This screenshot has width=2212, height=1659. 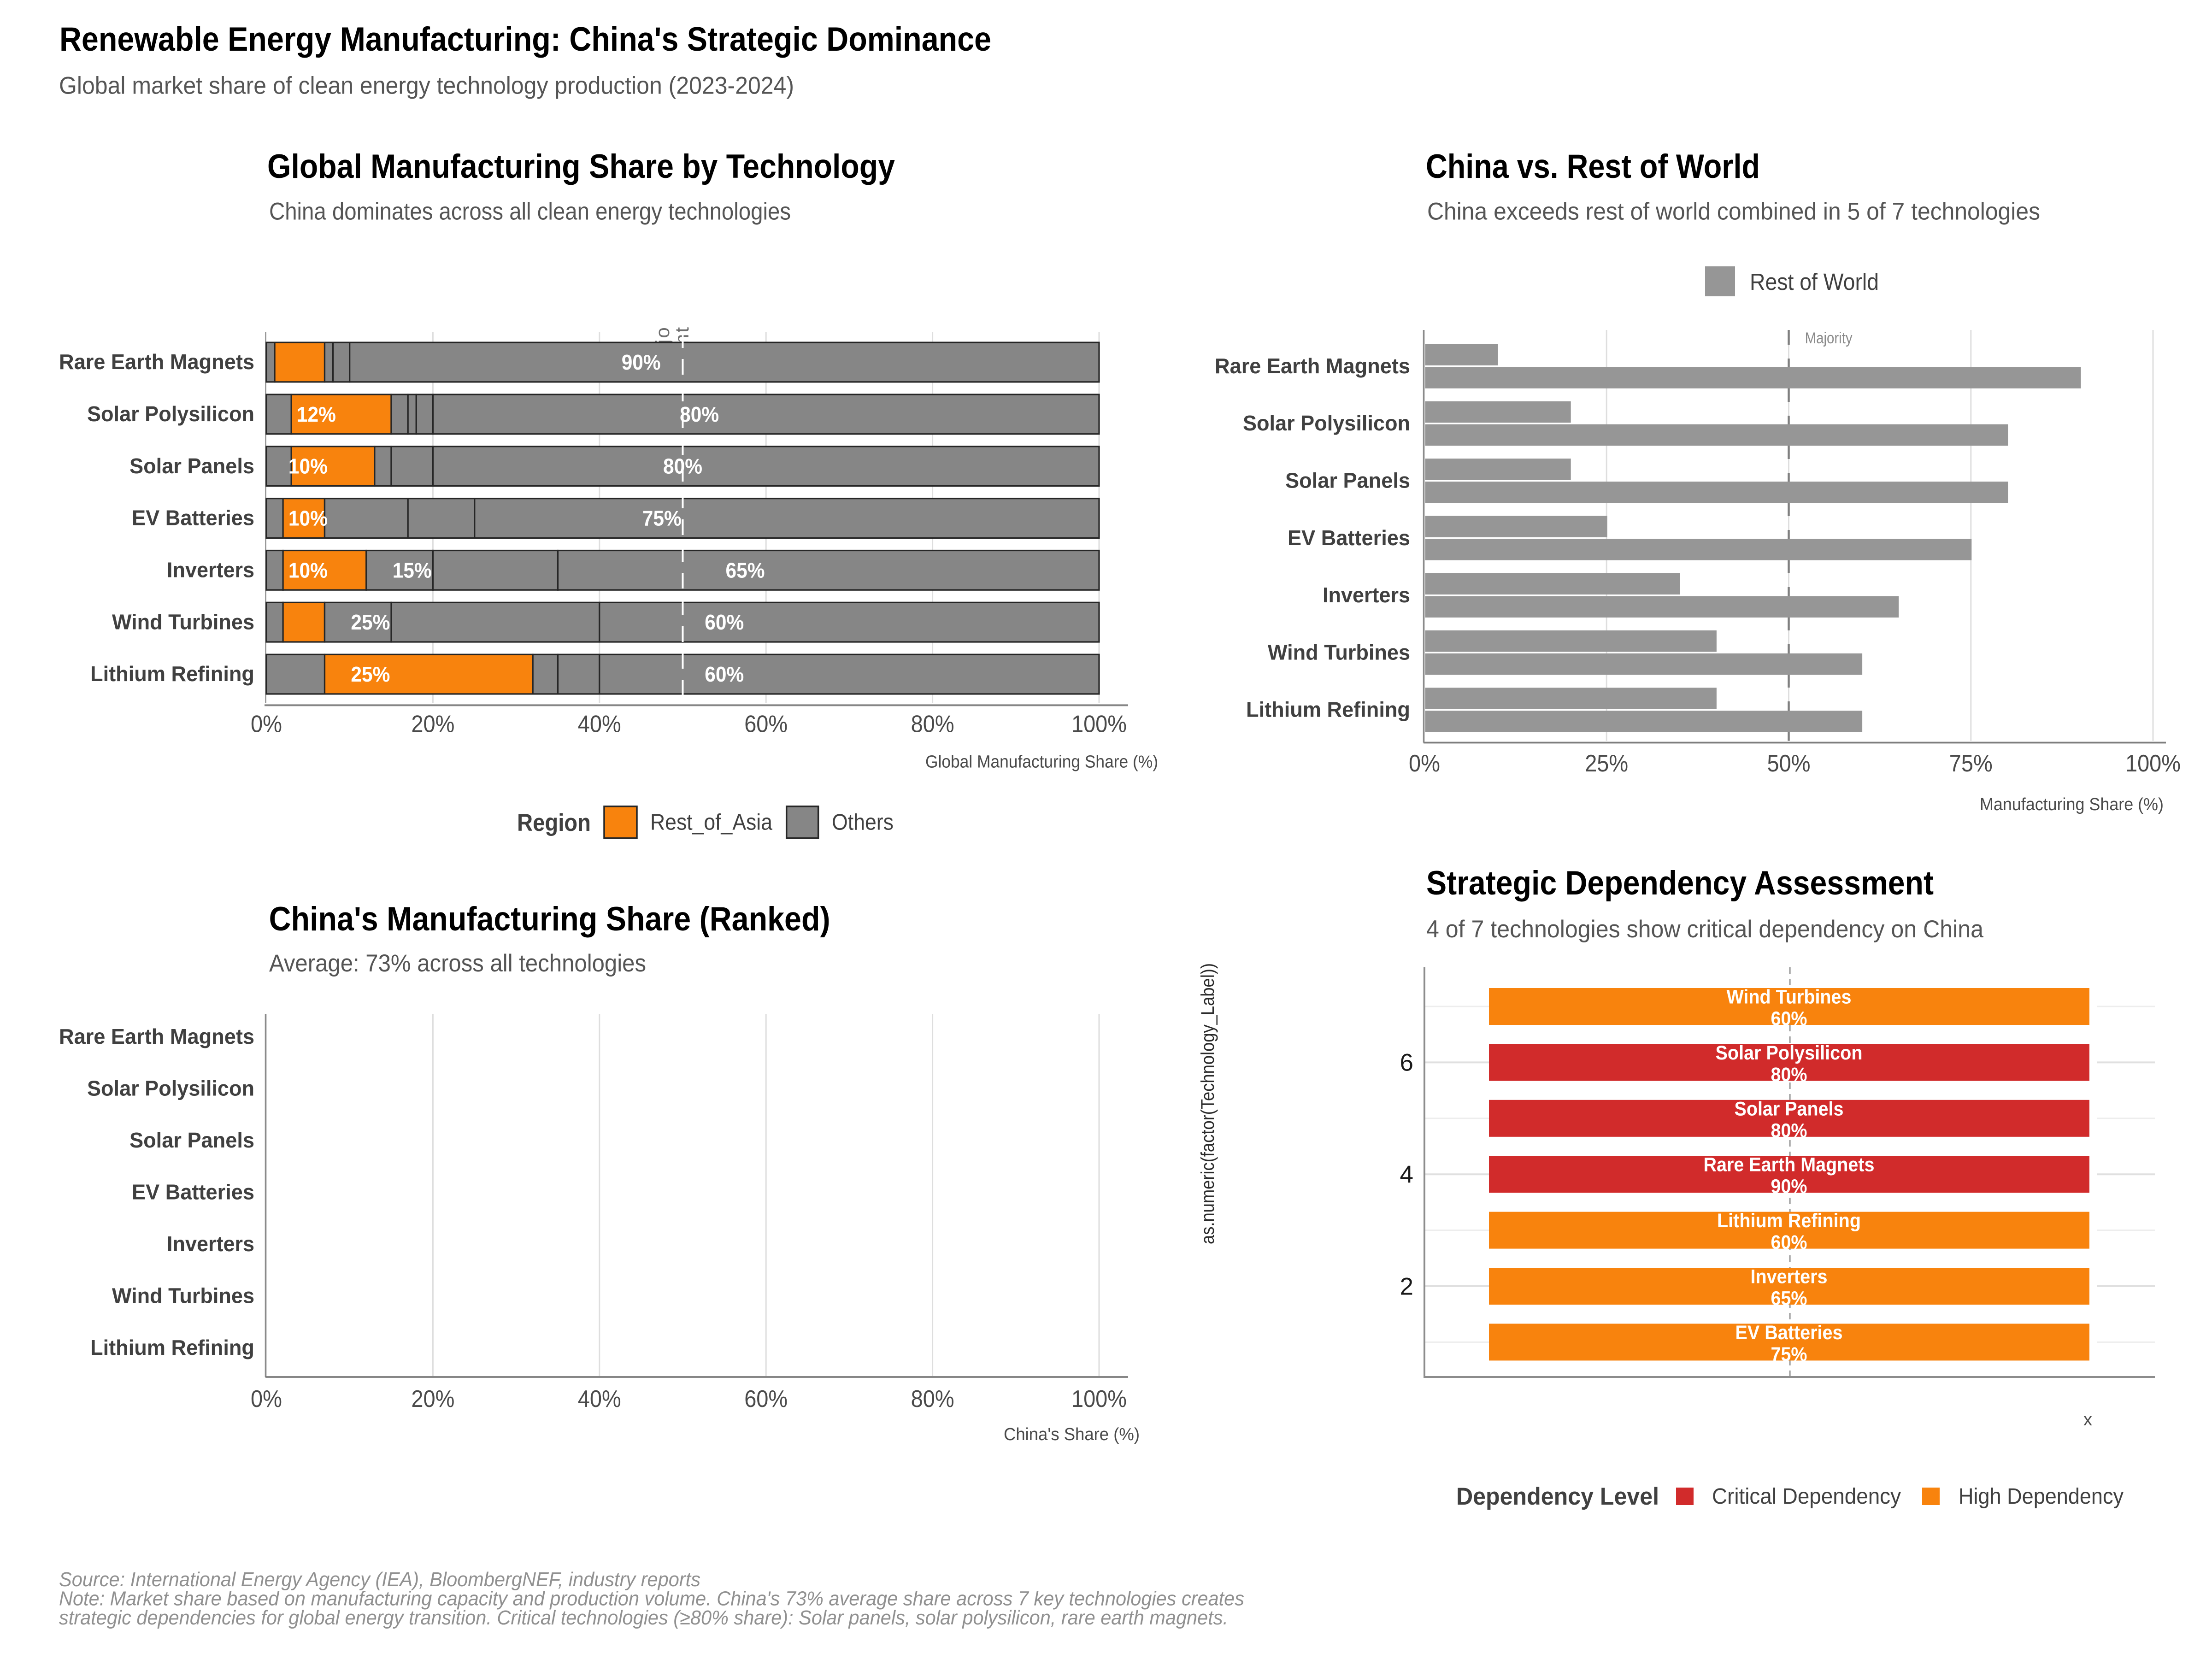 What do you see at coordinates (1406, 1286) in the screenshot?
I see `svg-text: 2` at bounding box center [1406, 1286].